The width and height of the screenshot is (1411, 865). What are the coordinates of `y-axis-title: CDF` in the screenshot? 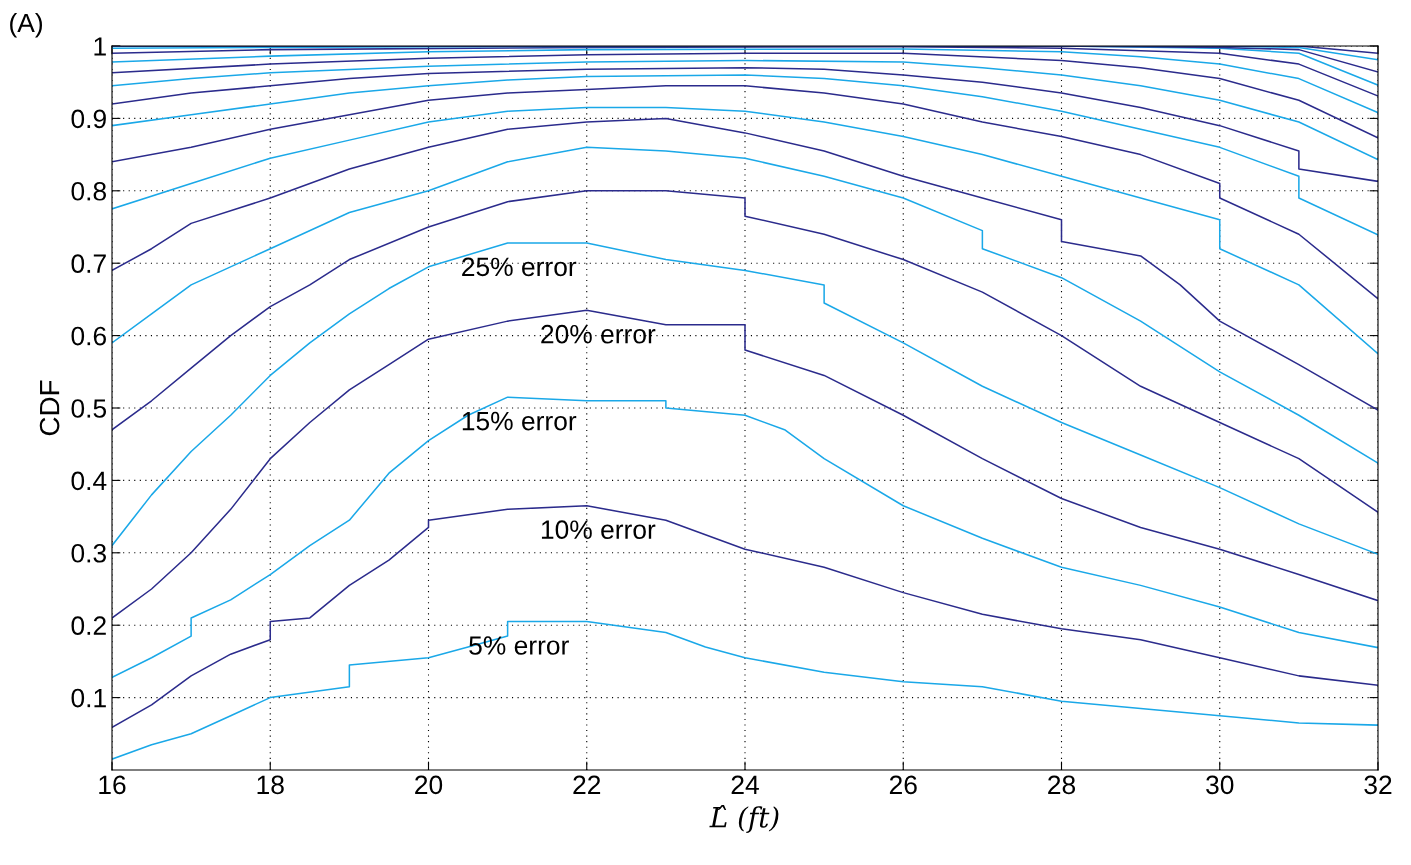 It's located at (49, 408).